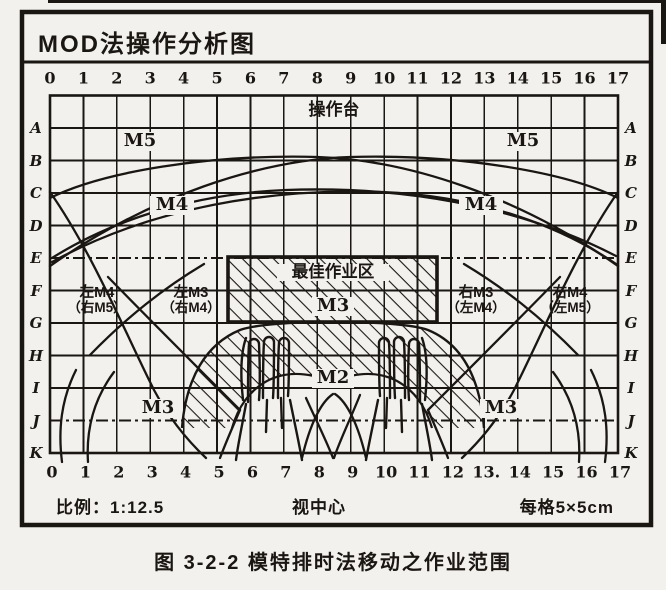 The height and width of the screenshot is (590, 666). Describe the element at coordinates (110, 507) in the screenshot. I see `scale-label: 比例：1:12.5` at that location.